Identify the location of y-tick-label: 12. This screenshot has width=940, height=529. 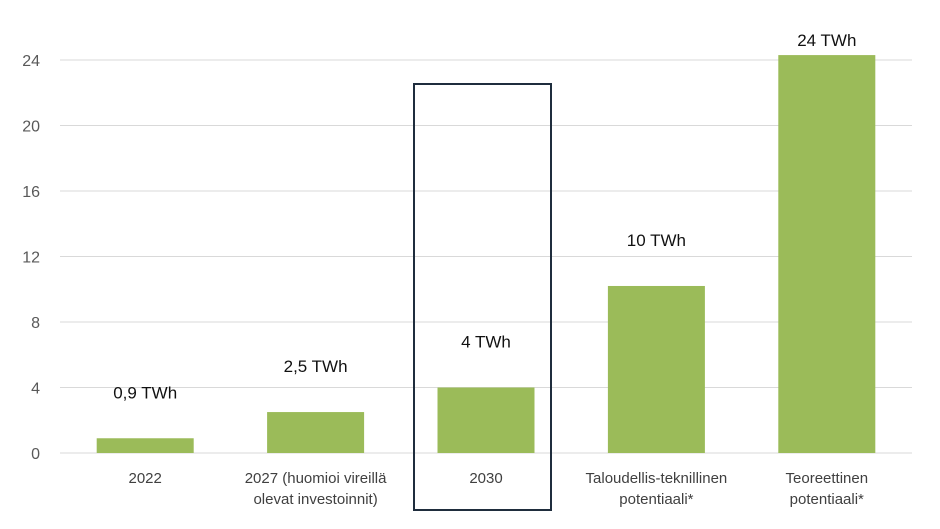
(31, 258).